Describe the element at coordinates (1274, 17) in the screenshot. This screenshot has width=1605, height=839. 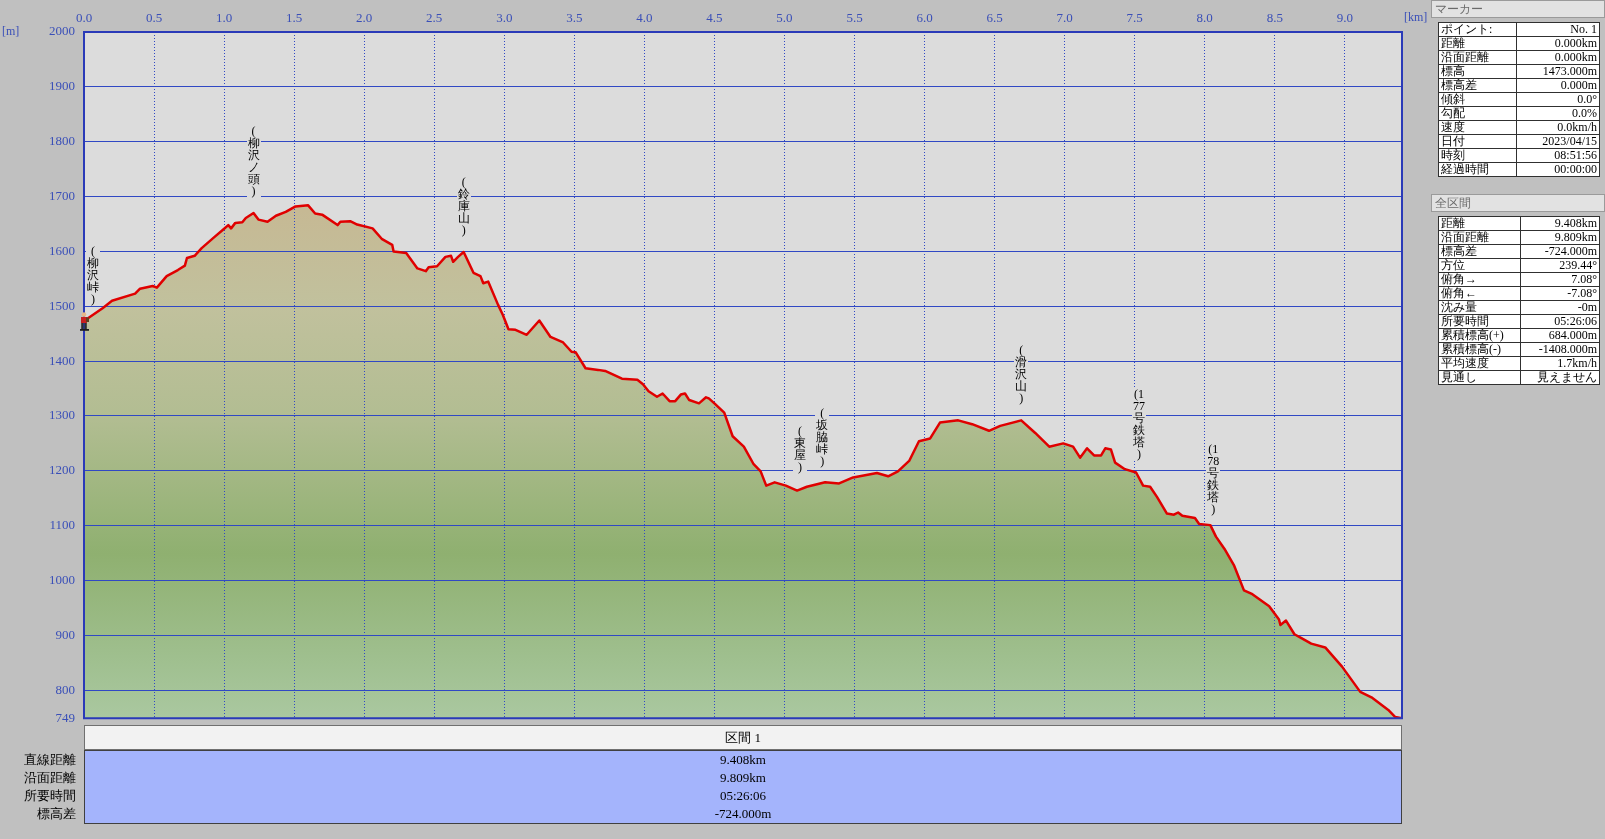
I see `x-tick-label: 8.5` at that location.